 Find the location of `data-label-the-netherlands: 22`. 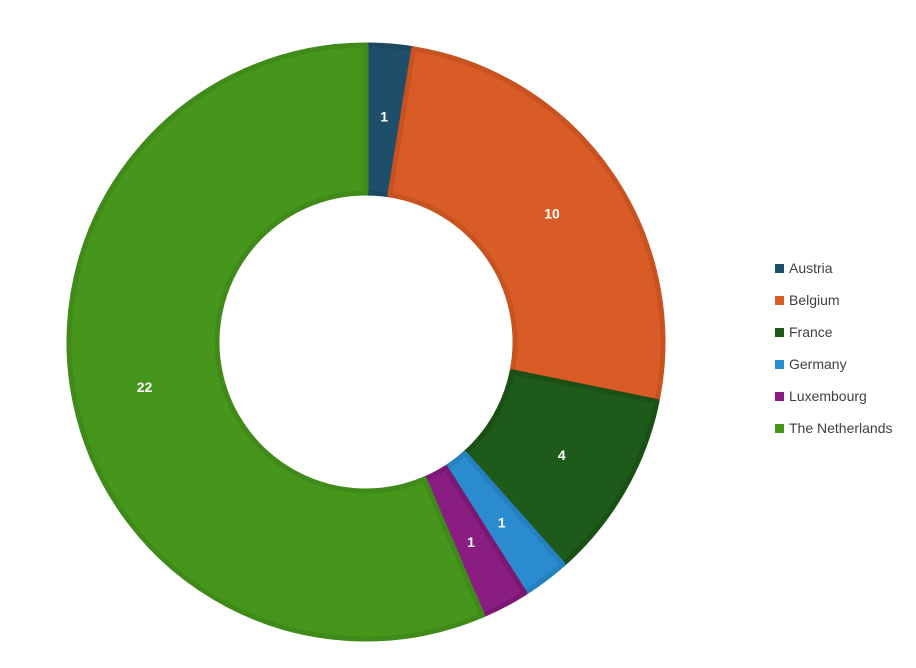

data-label-the-netherlands: 22 is located at coordinates (145, 387).